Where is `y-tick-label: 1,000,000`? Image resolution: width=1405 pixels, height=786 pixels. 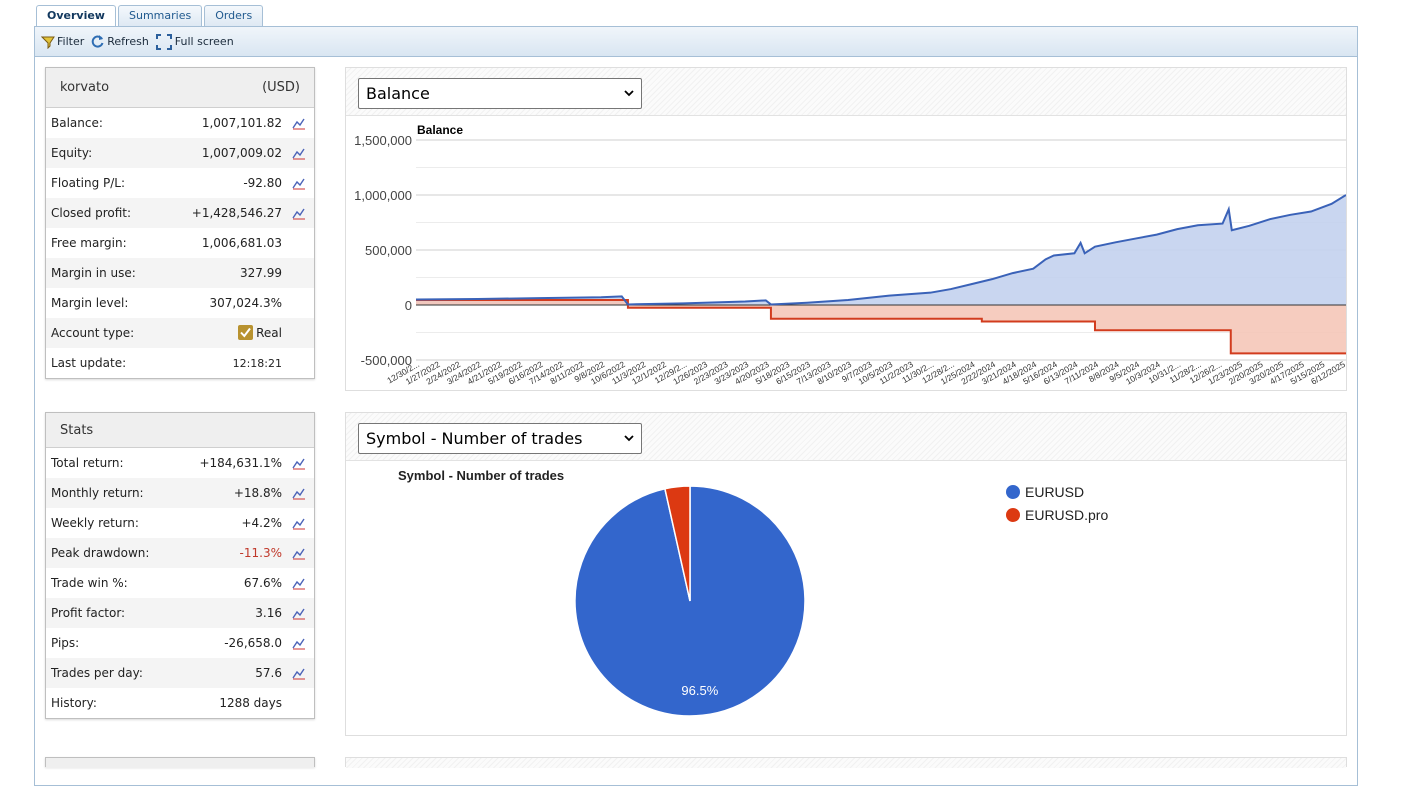 y-tick-label: 1,000,000 is located at coordinates (383, 195).